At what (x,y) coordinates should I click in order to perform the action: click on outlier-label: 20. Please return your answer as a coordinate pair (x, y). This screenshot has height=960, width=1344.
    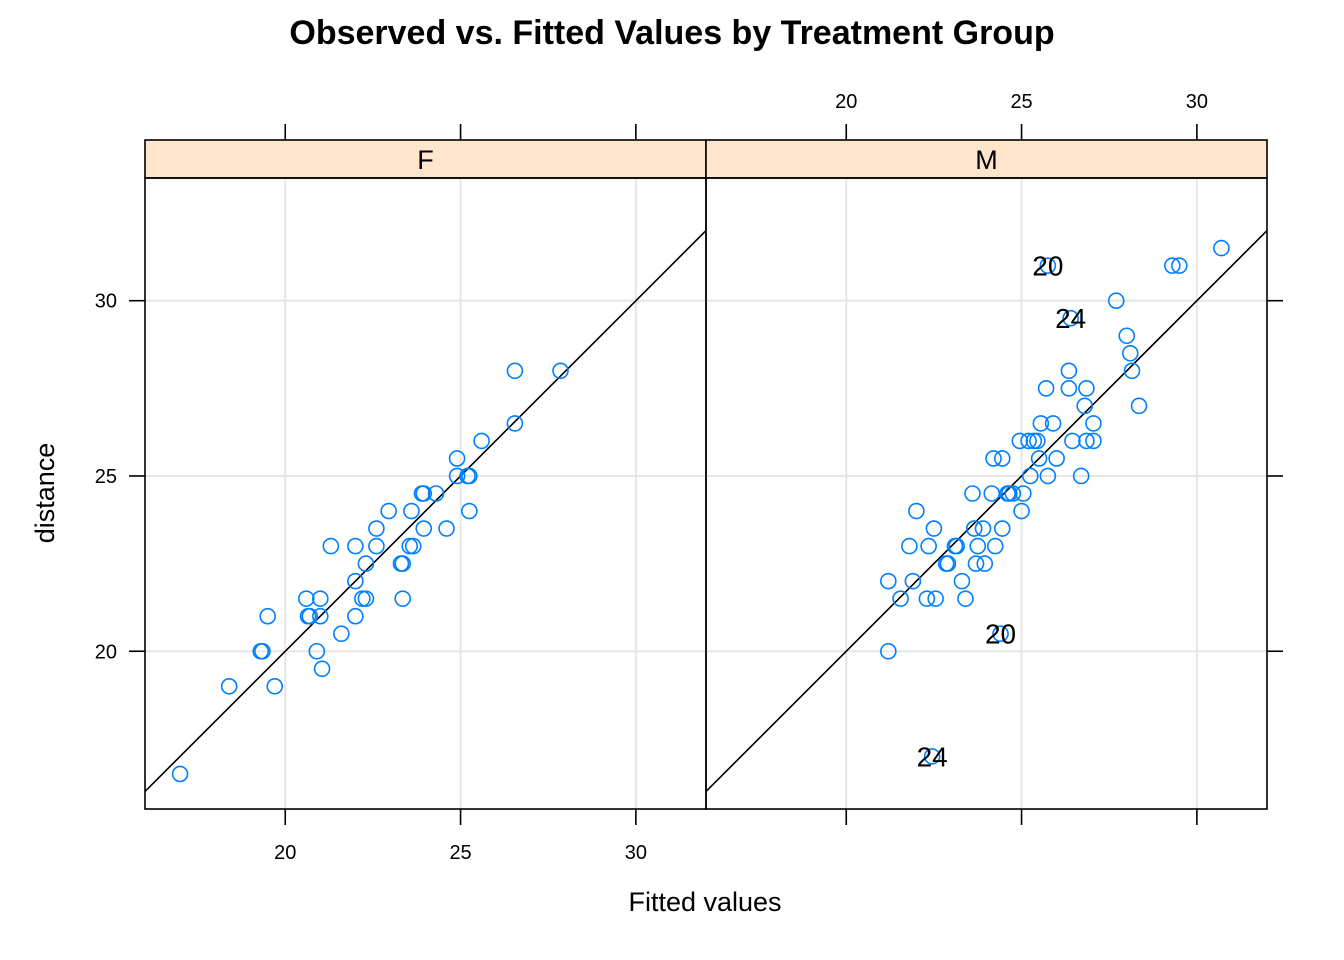
    Looking at the image, I should click on (1000, 634).